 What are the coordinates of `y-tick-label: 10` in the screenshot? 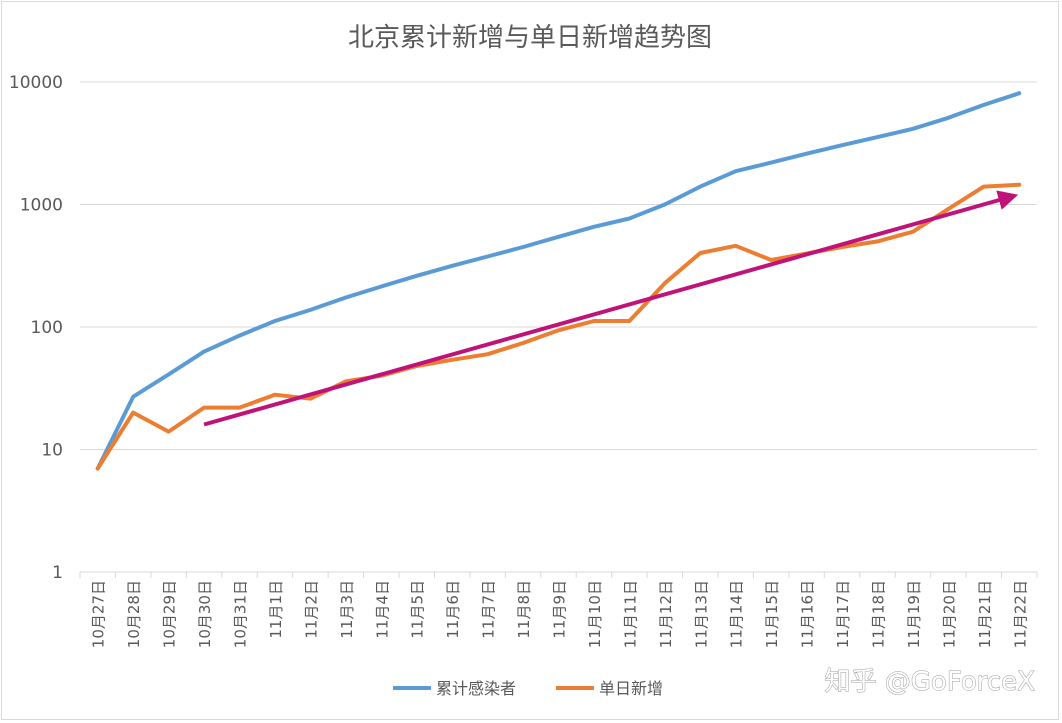 It's located at (52, 451).